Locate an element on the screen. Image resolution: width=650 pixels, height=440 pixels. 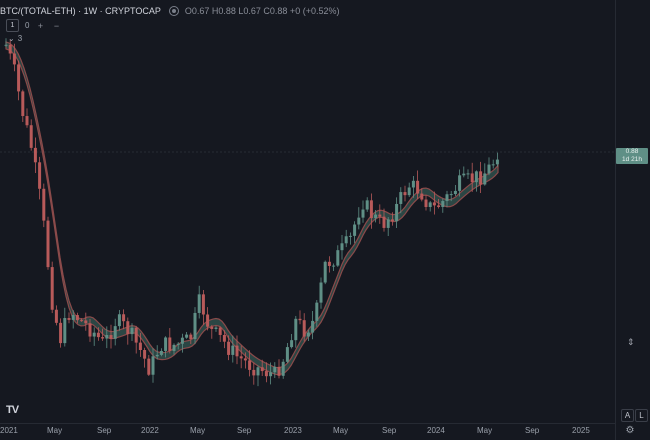
time-scale-divider is located at coordinates (307, 423).